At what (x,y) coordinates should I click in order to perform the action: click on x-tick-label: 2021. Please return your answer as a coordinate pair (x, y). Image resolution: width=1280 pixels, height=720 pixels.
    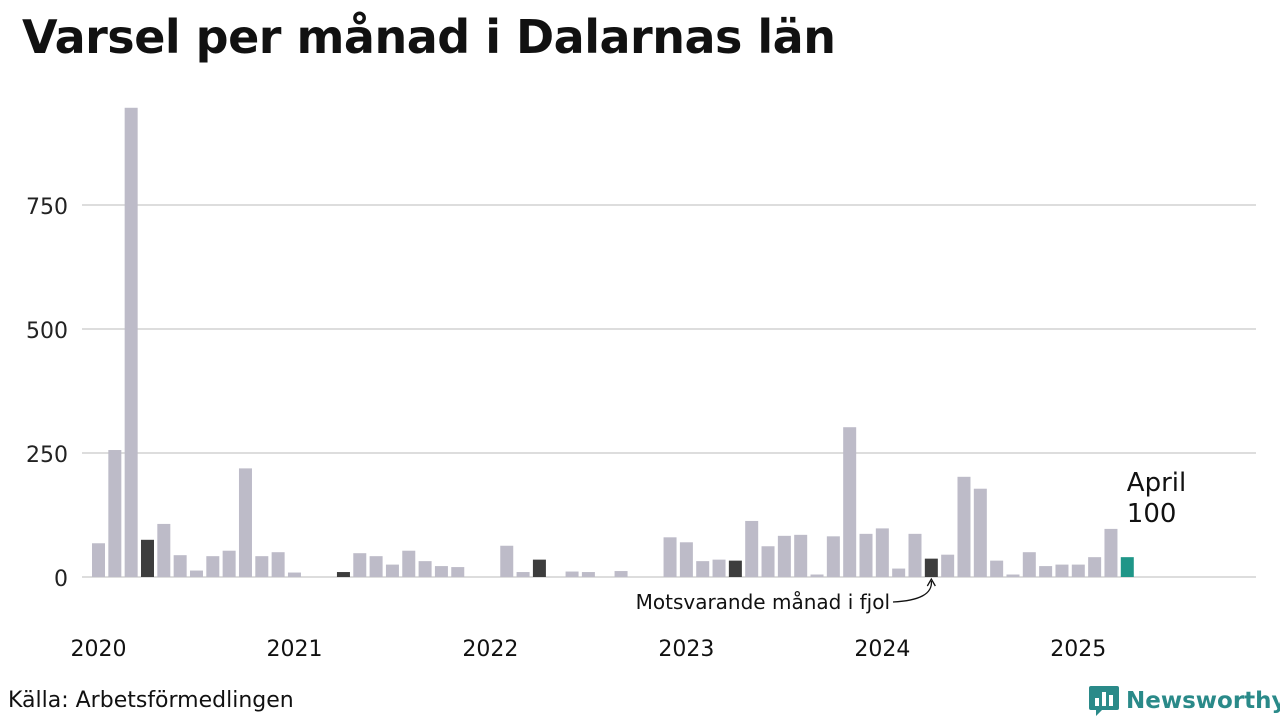
    Looking at the image, I should click on (294, 649).